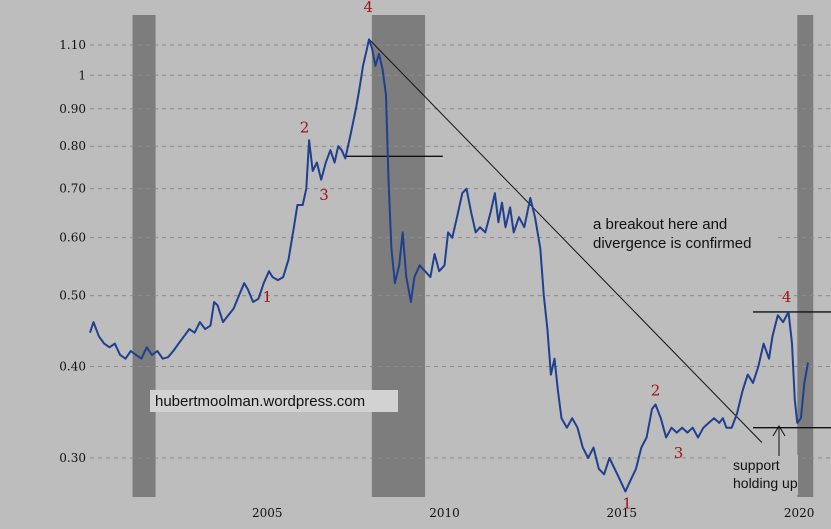  I want to click on watermark-bg, so click(274, 401).